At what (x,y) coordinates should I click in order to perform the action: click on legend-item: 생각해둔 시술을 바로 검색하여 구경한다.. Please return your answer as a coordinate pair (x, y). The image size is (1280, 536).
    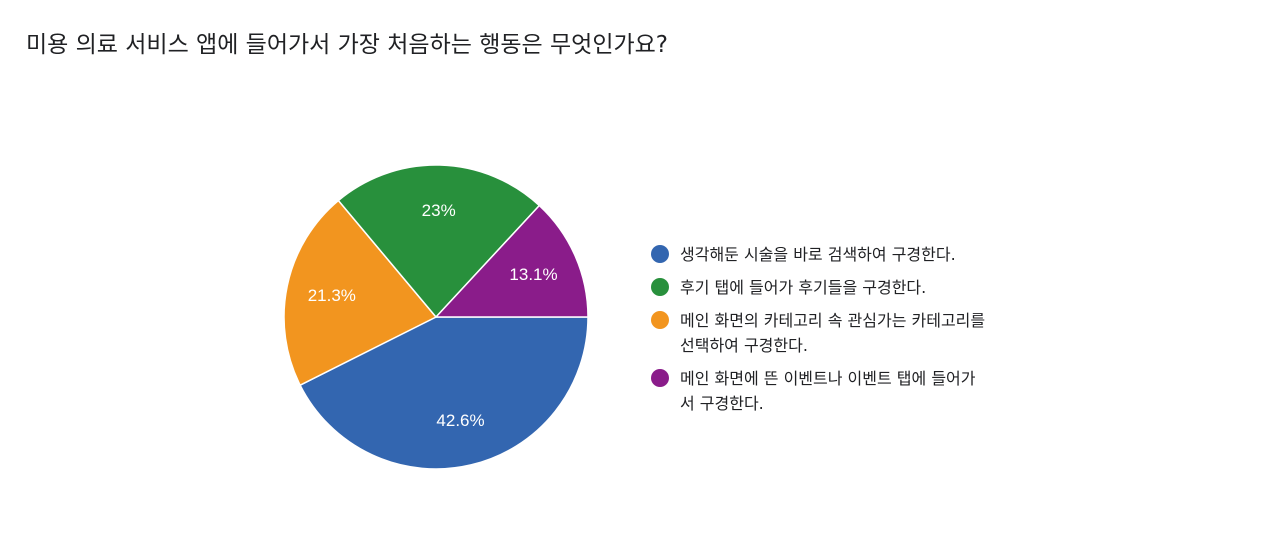
    Looking at the image, I should click on (851, 254).